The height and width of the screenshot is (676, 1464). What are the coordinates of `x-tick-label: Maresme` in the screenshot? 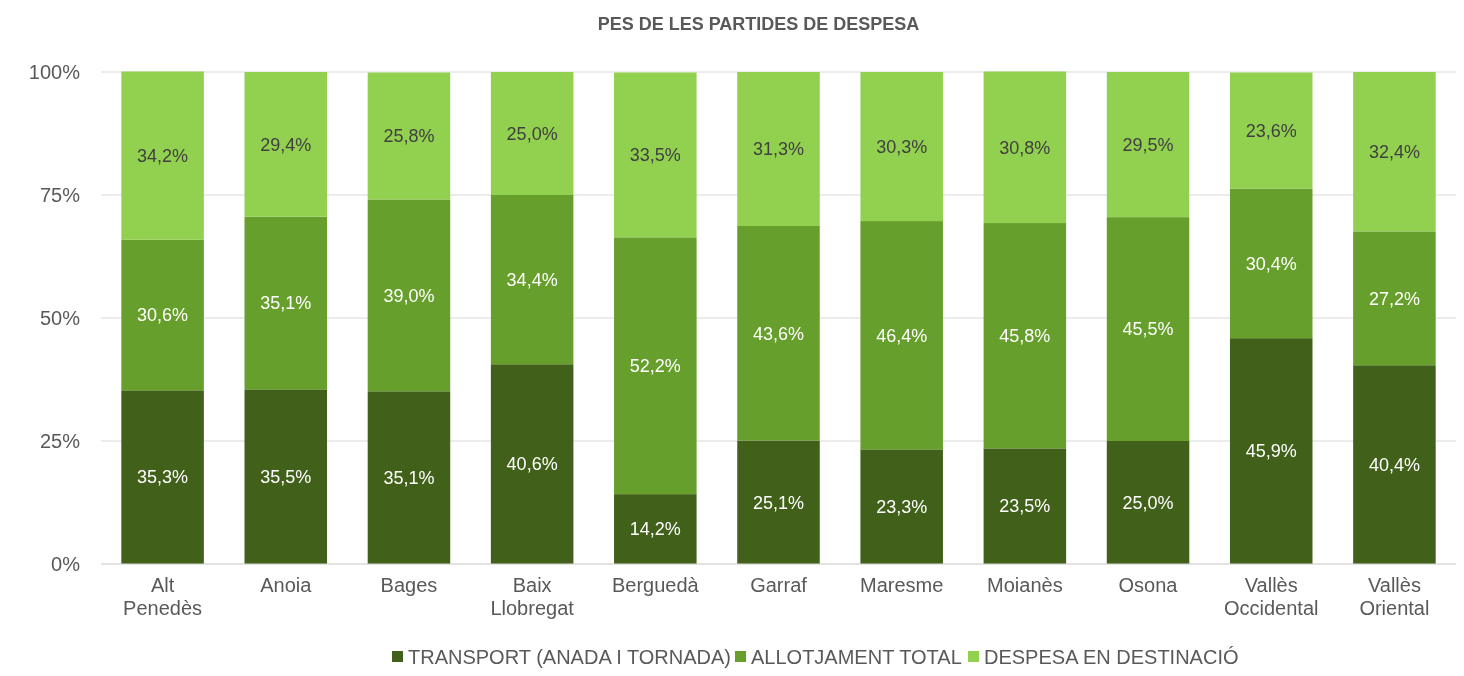 It's located at (902, 585).